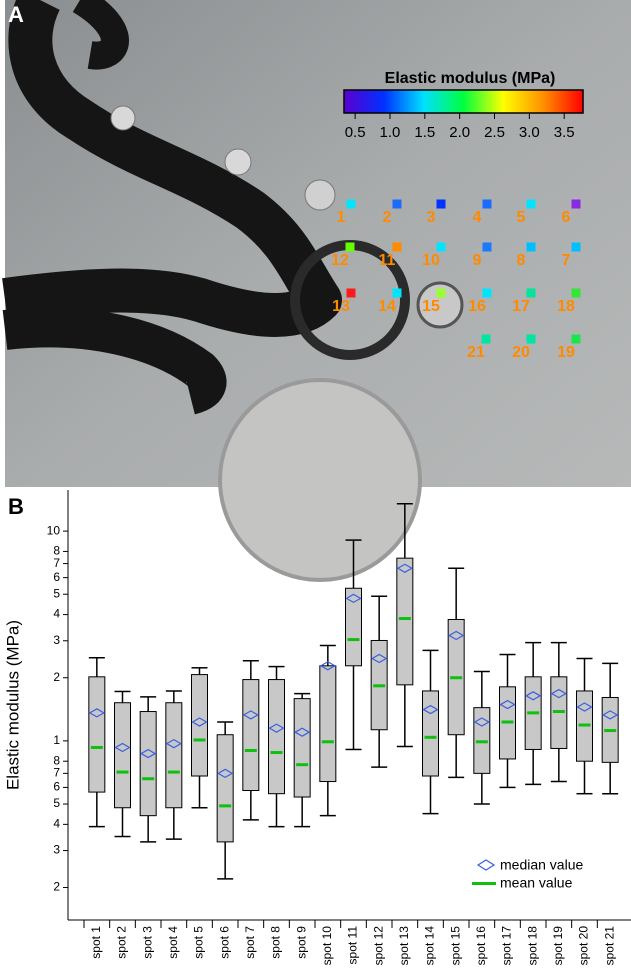  I want to click on colorbar-tick-label: 1.5, so click(424, 132).